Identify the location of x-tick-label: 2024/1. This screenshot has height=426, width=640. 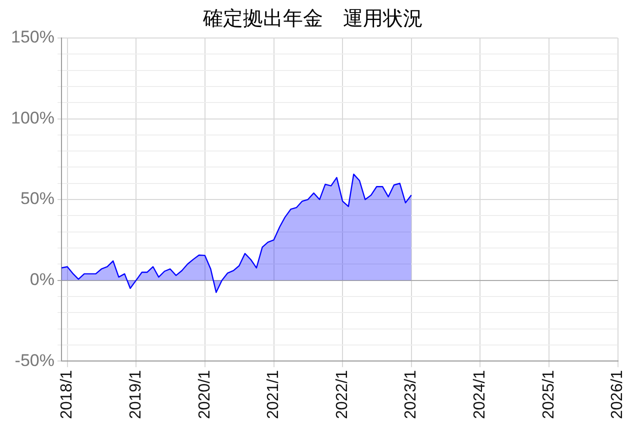
(479, 394).